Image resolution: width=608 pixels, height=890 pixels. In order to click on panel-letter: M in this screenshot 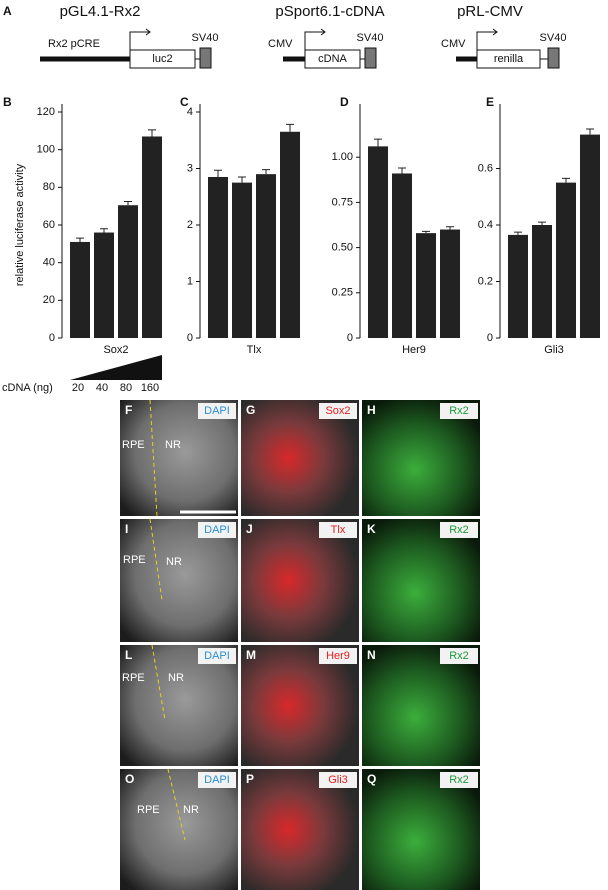, I will do `click(251, 655)`.